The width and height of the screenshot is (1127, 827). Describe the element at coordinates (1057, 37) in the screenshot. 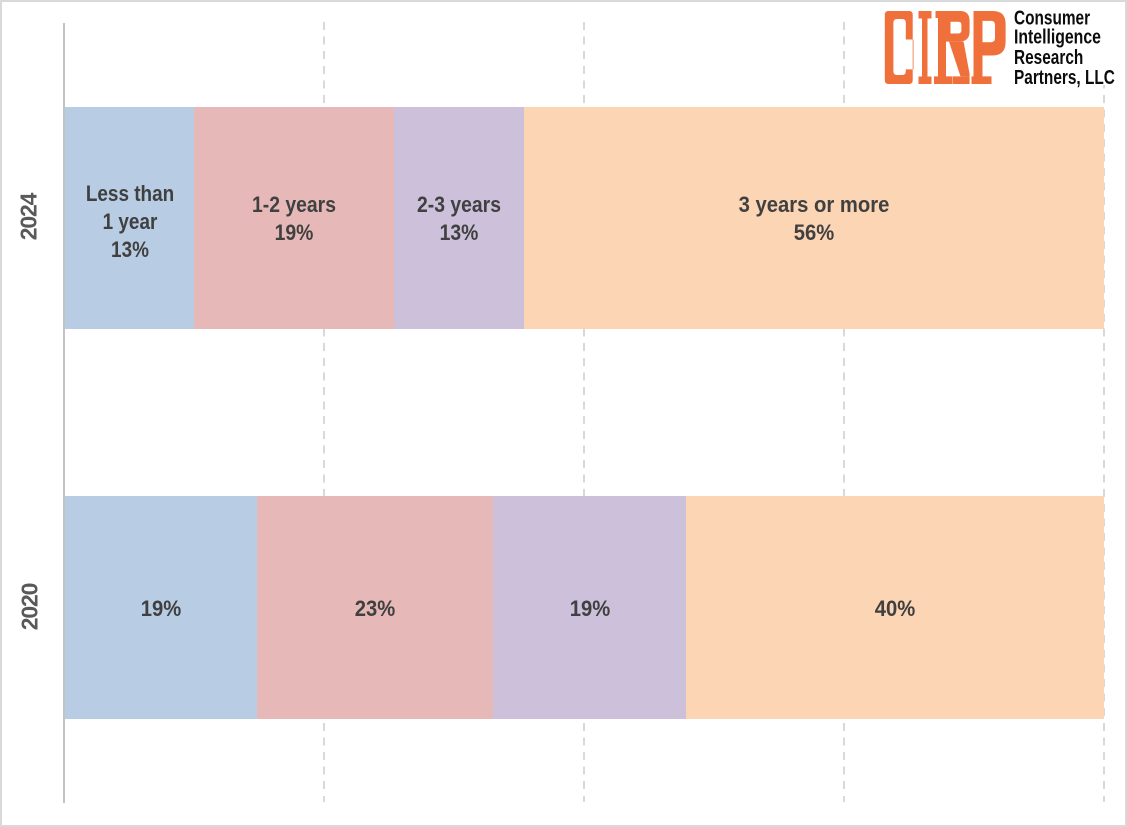

I see `svg-text: Intelligence` at that location.